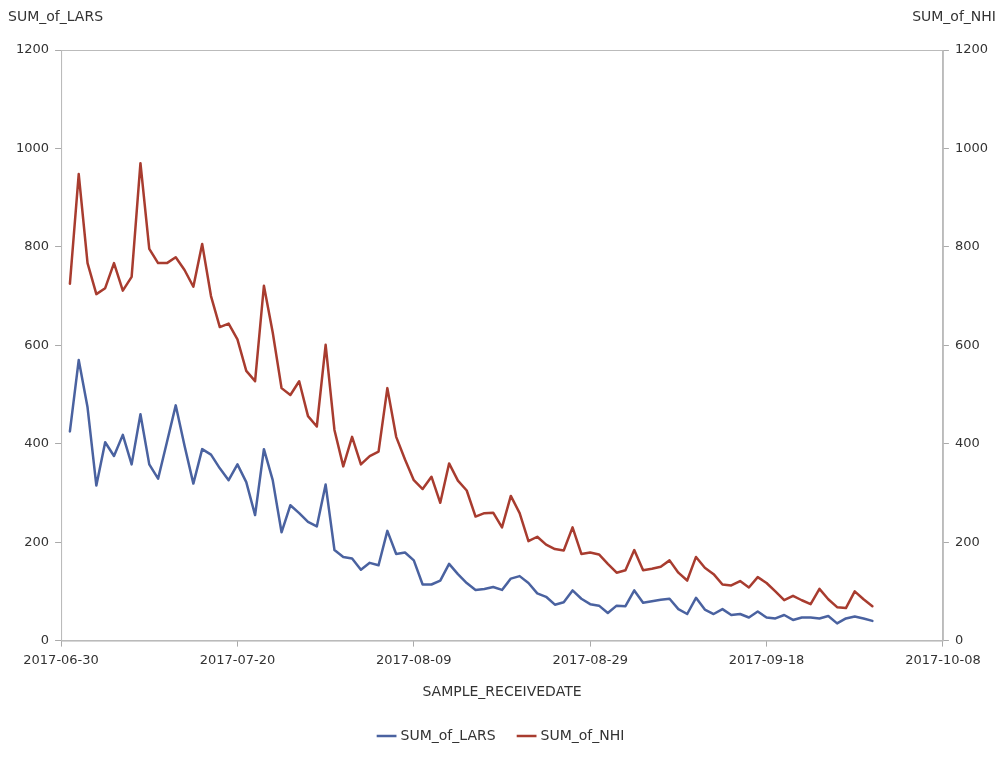  I want to click on legend-label: SUM_of_NHI, so click(582, 734).